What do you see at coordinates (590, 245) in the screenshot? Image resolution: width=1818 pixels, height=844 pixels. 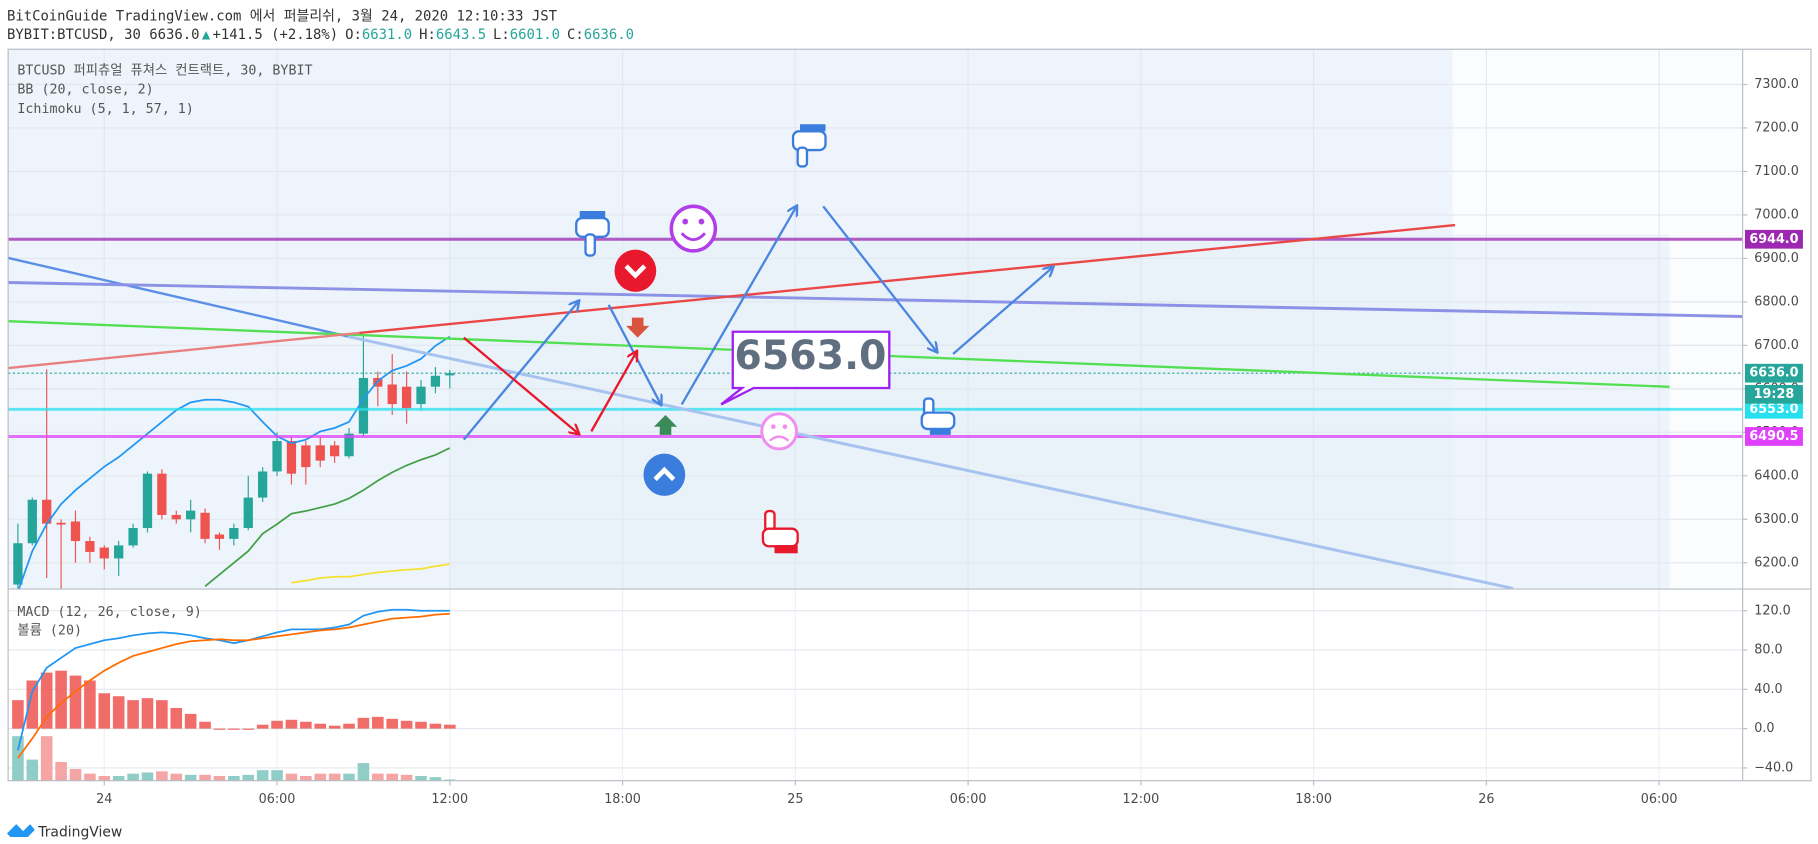 I see `hand-finger` at bounding box center [590, 245].